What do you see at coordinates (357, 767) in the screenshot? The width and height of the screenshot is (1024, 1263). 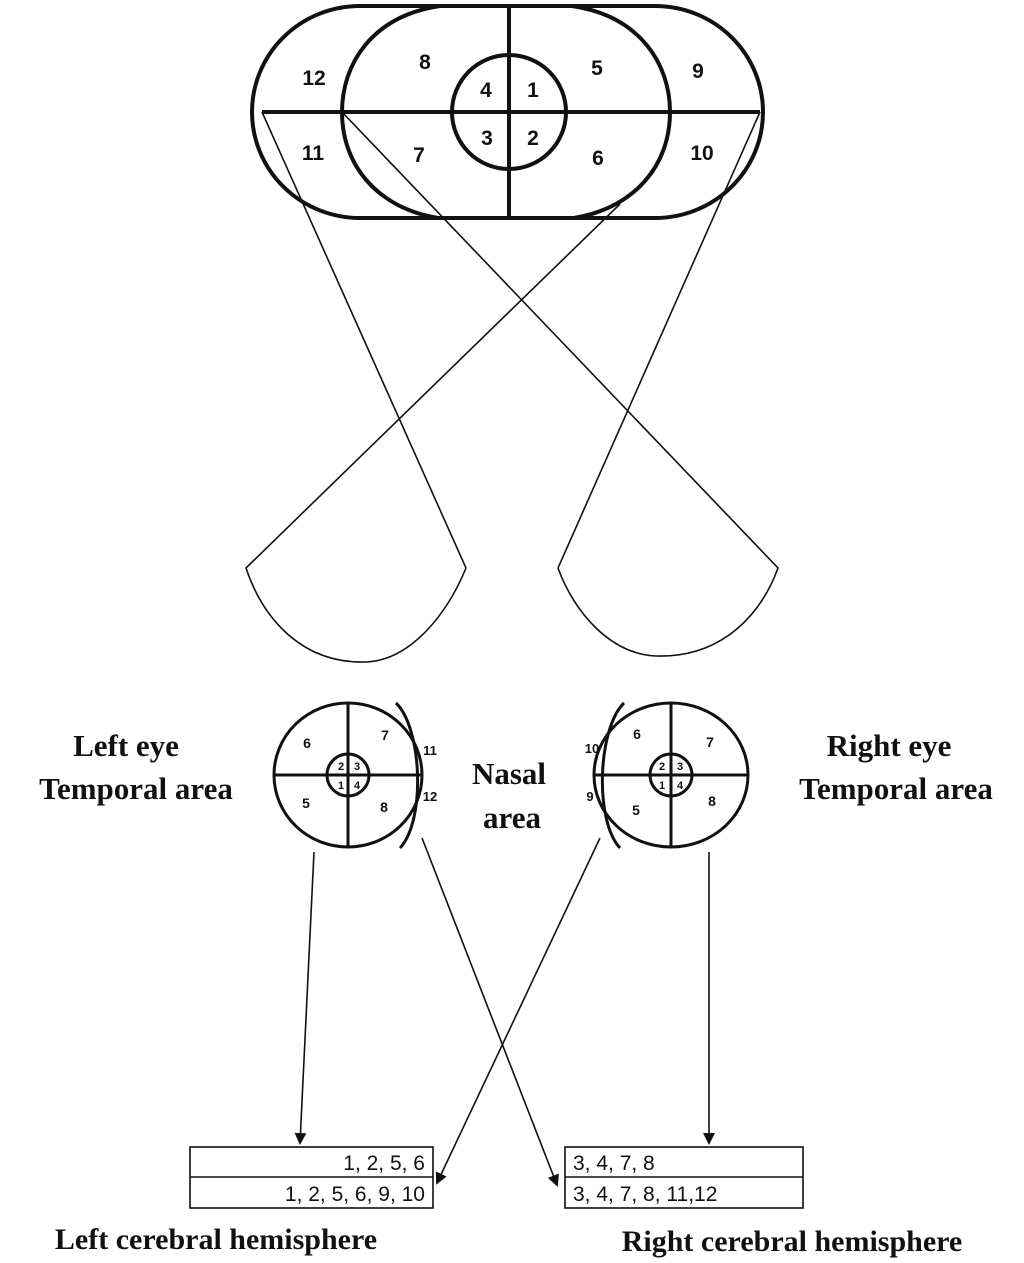 I see `left-eye-center-3: 3` at bounding box center [357, 767].